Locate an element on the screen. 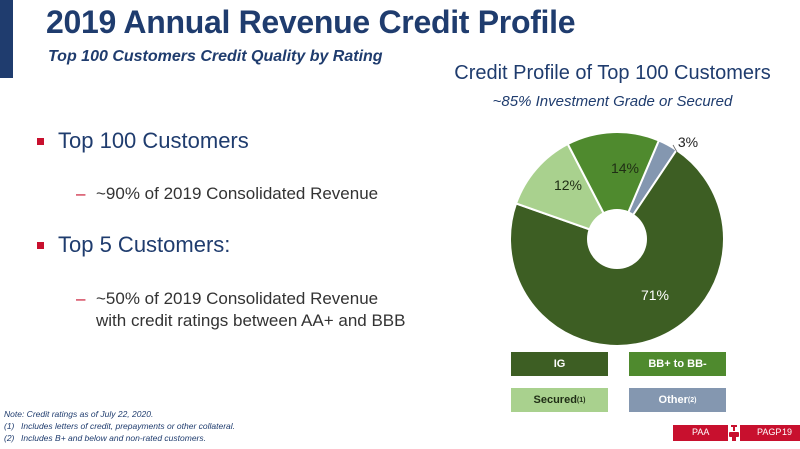  sub-bullet-text: ~90% of 2019 Consolidated Revenue is located at coordinates (237, 193).